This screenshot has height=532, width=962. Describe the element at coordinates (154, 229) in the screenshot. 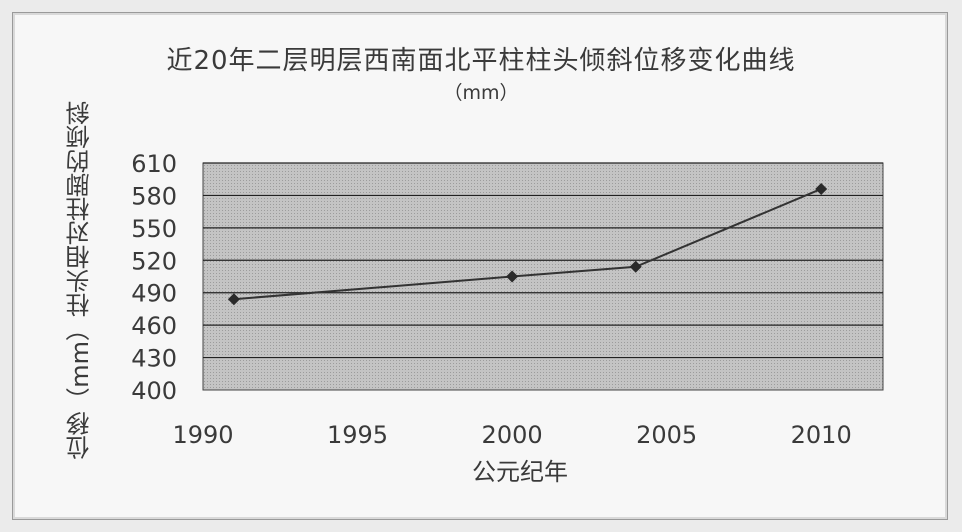

I see `y-tick-label: 550` at that location.